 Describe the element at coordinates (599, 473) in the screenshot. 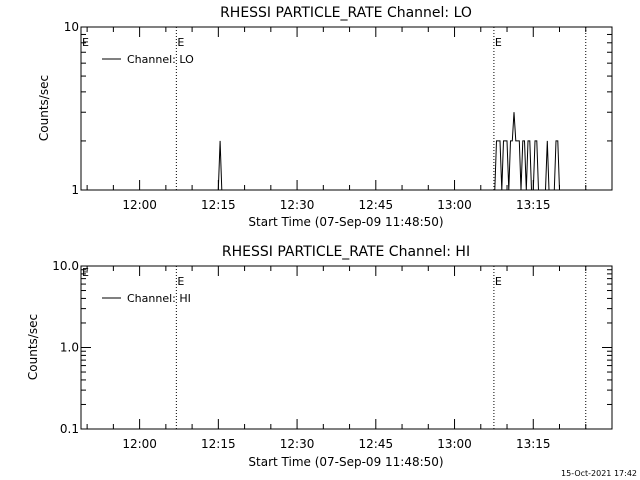

I see `footer-timestamp: 15-Oct-2021 17:42` at that location.